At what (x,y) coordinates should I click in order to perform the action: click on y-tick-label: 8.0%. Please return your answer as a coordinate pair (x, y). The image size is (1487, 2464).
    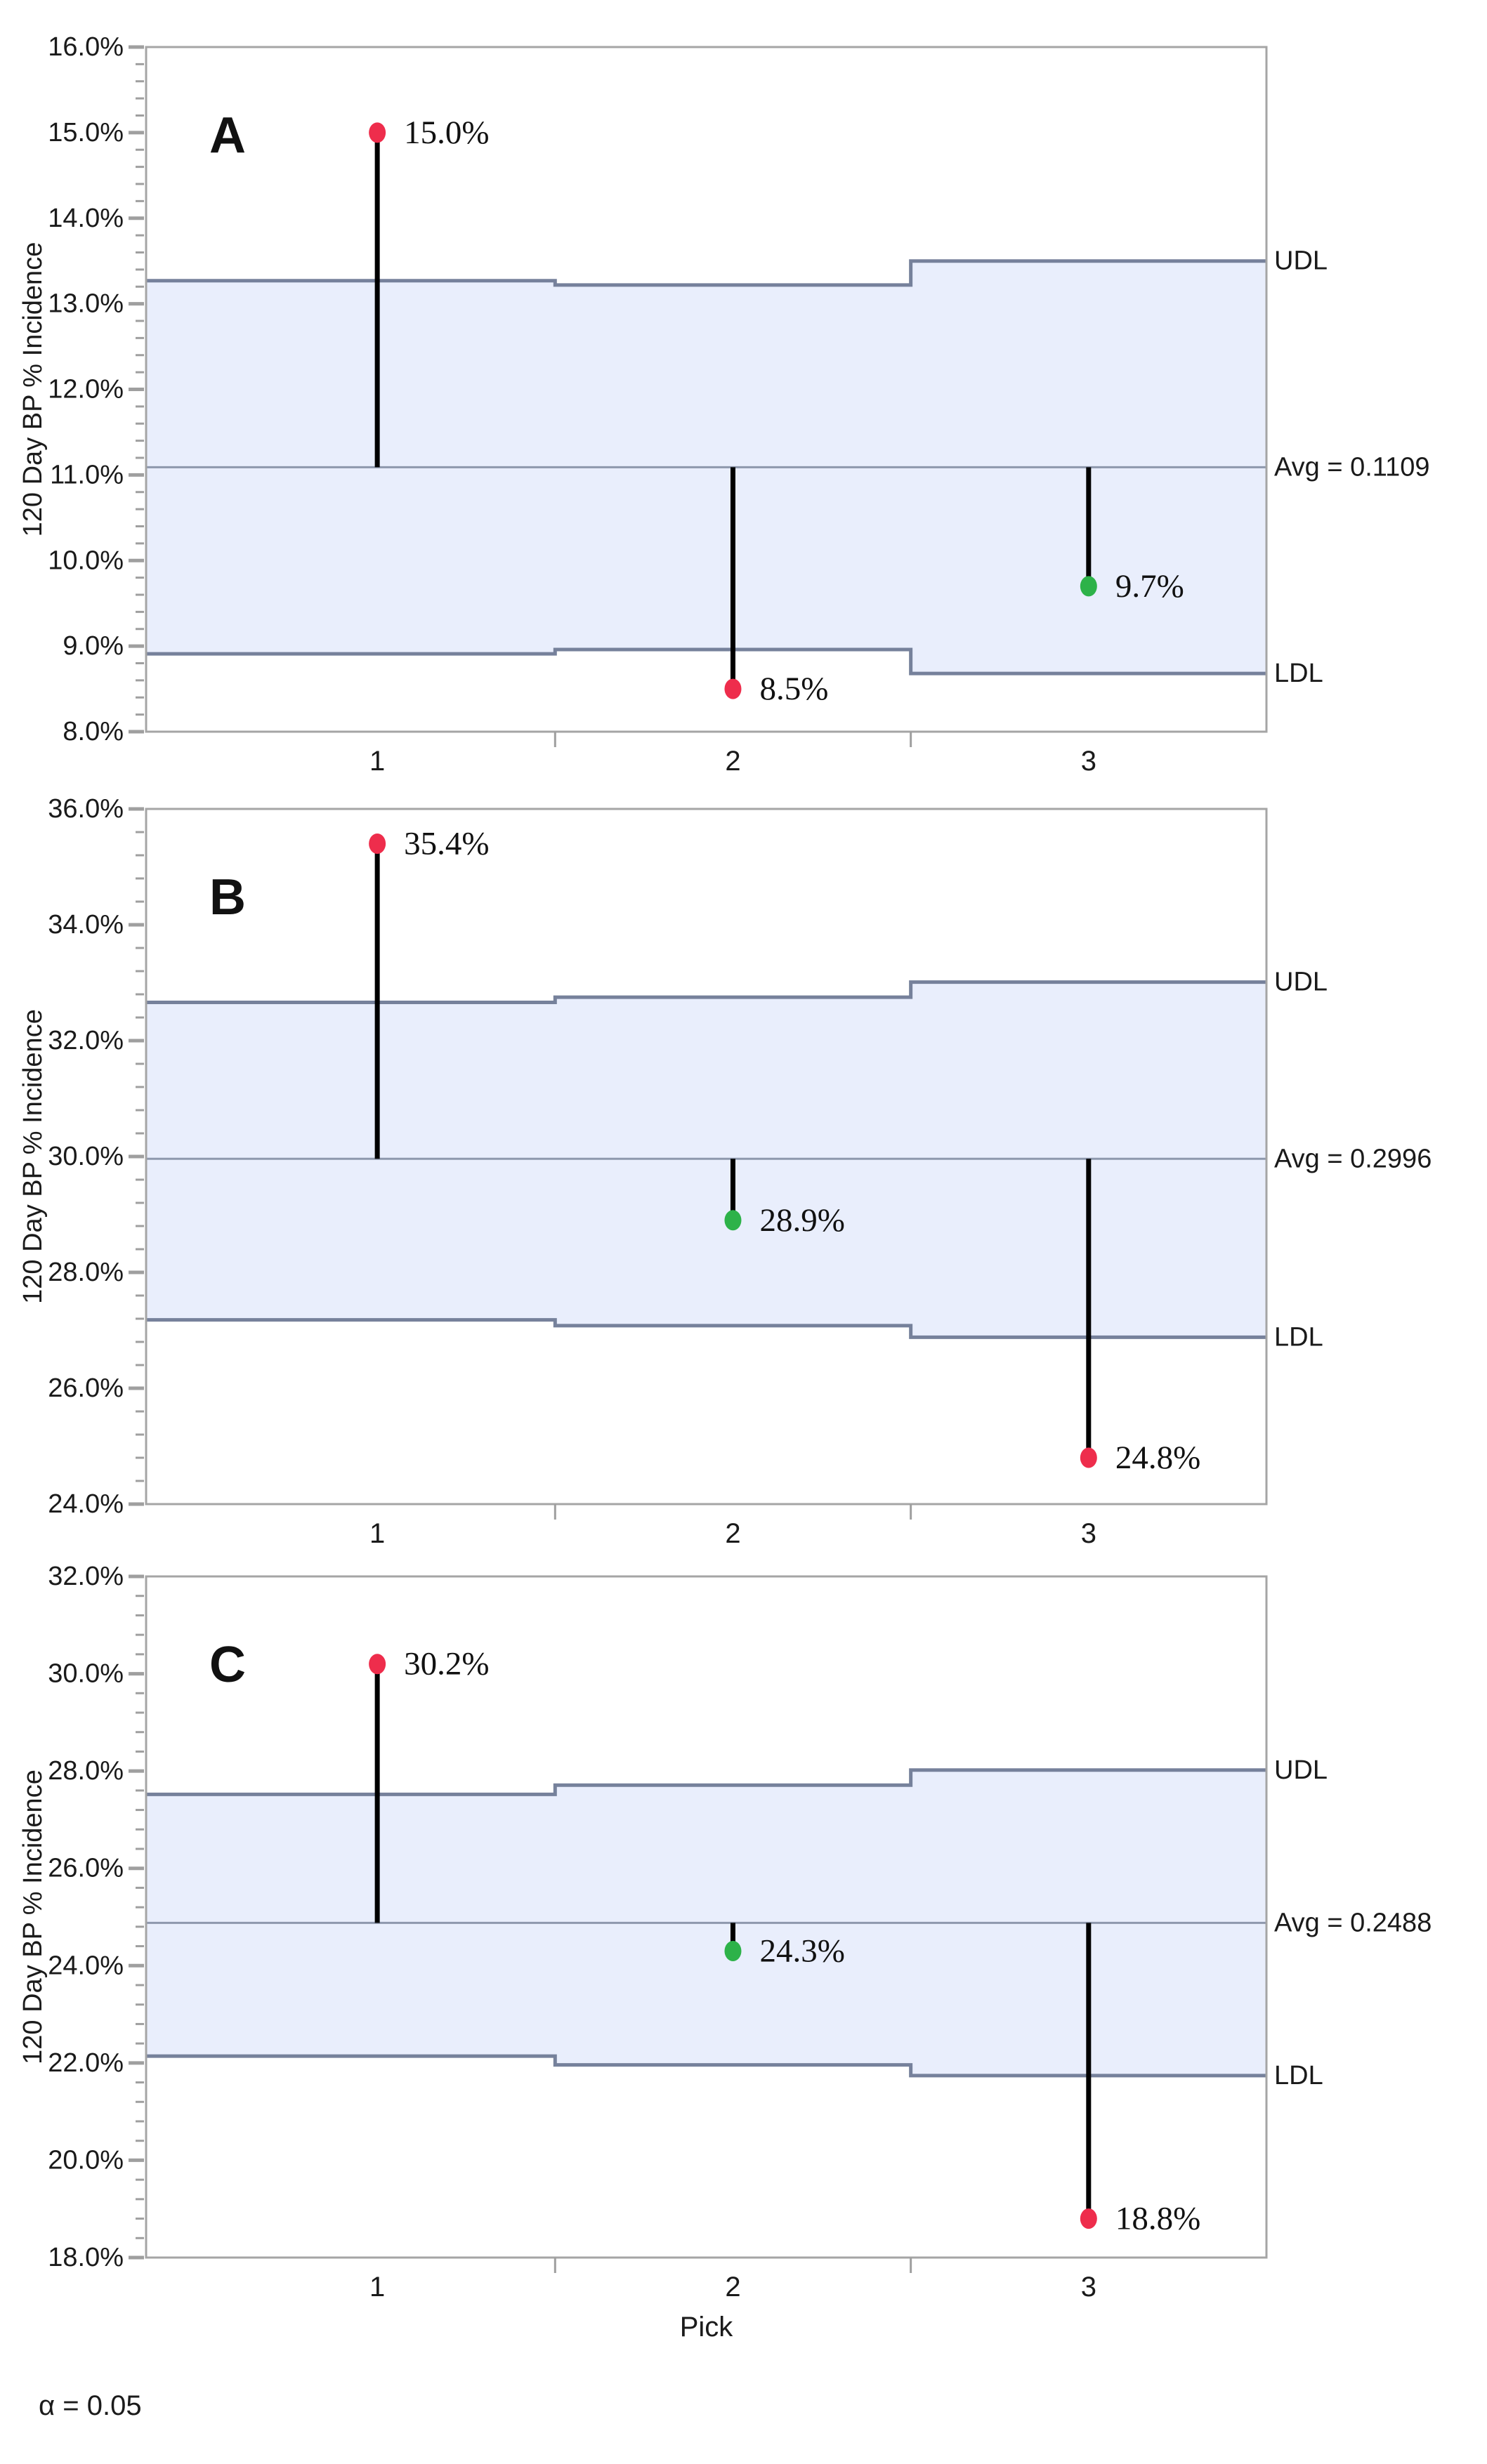
    Looking at the image, I should click on (93, 731).